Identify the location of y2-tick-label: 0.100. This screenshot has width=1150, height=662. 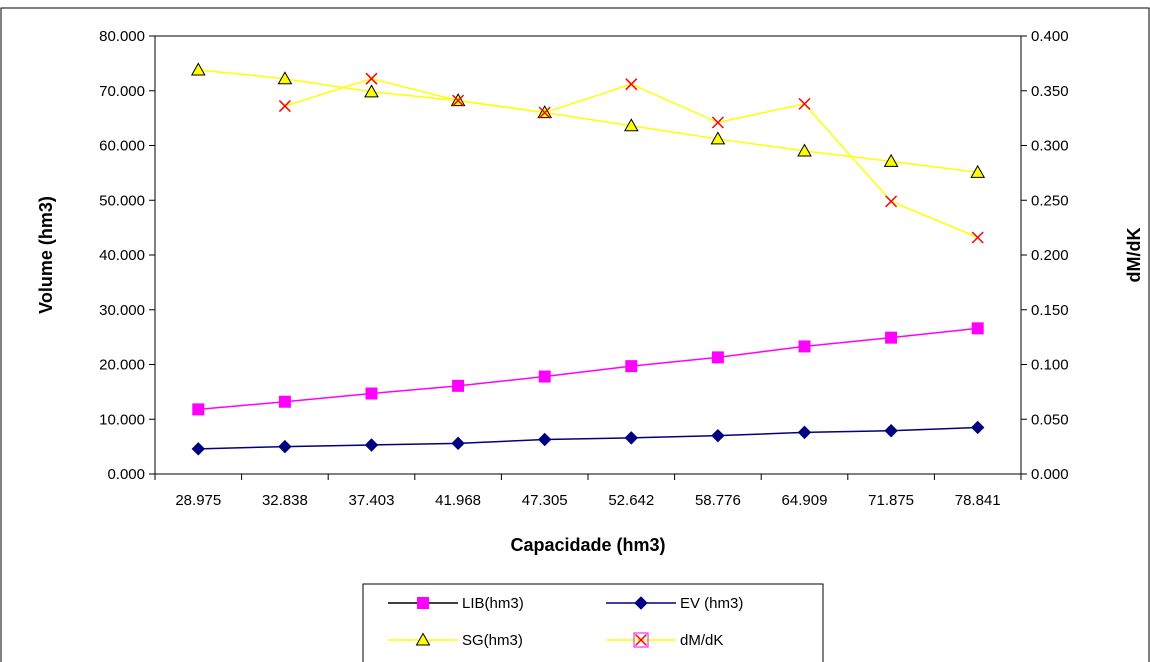
(1050, 365).